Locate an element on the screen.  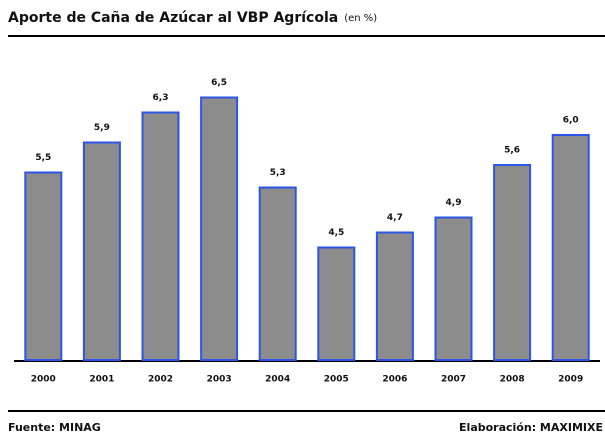
x-tick-label: 2008 is located at coordinates (512, 380).